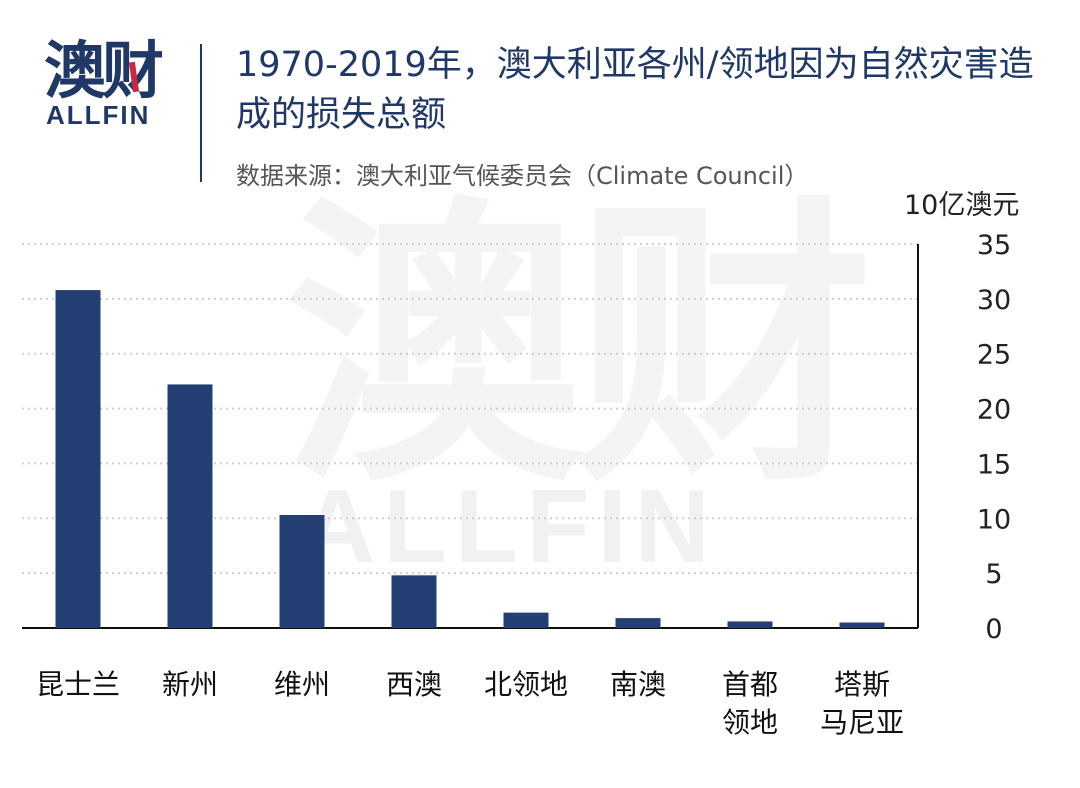 The width and height of the screenshot is (1080, 788). What do you see at coordinates (201, 113) in the screenshot?
I see `header-divider` at bounding box center [201, 113].